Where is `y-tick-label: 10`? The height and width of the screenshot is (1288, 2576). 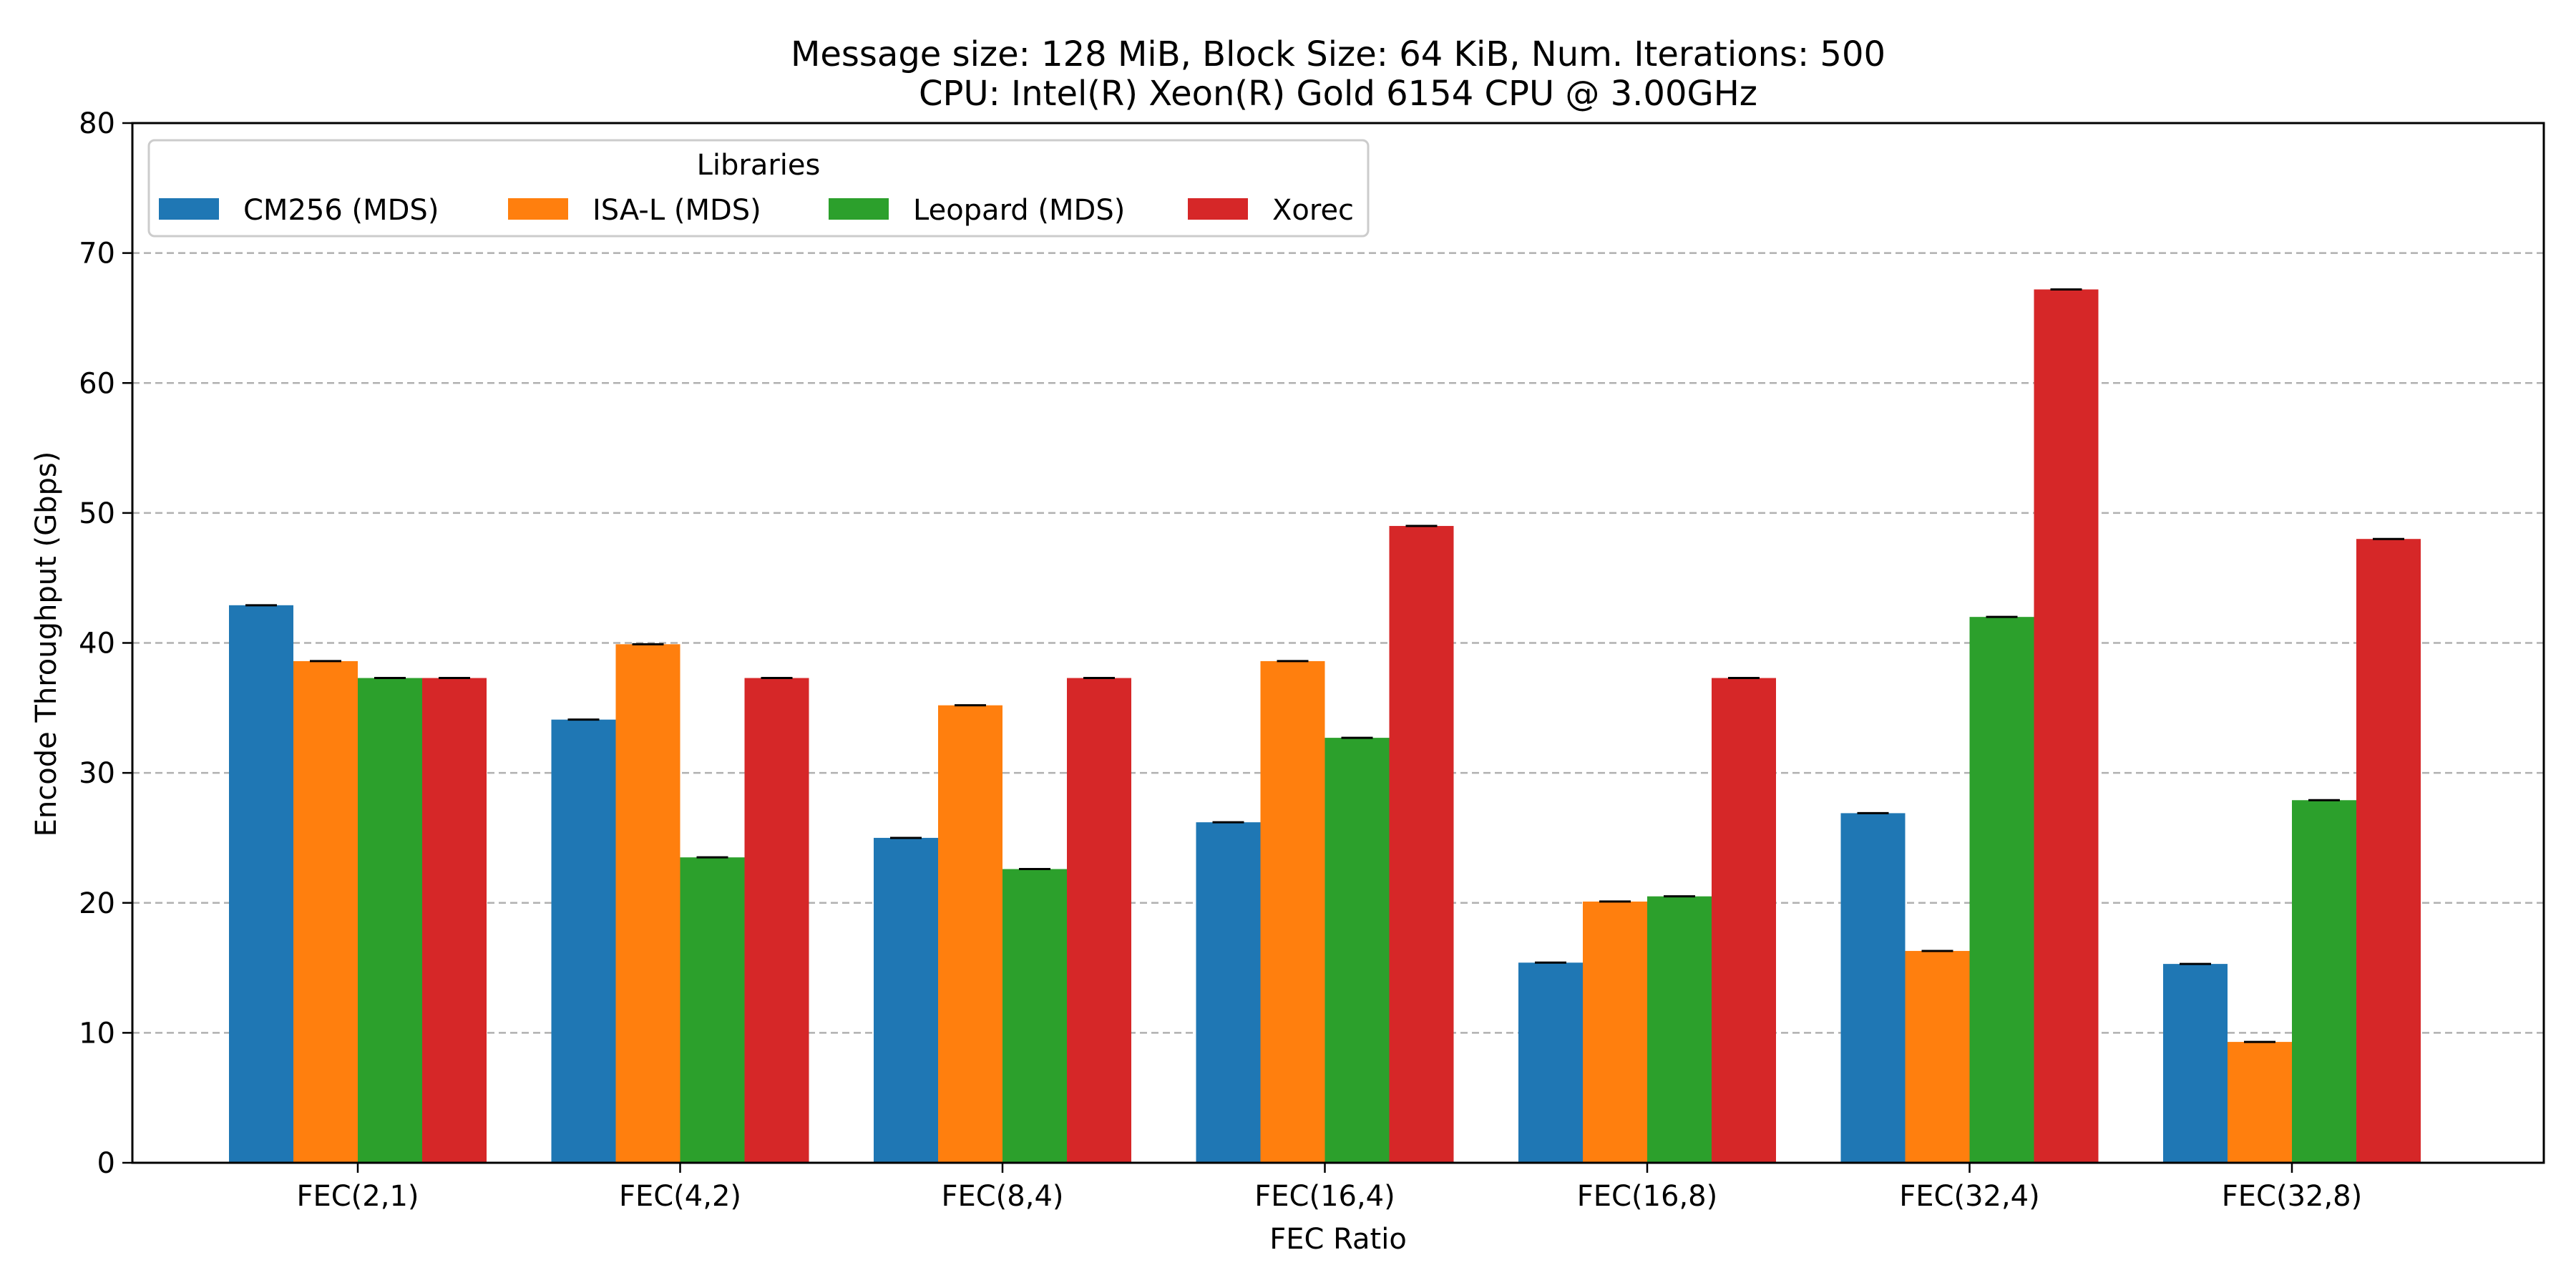 y-tick-label: 10 is located at coordinates (97, 1033).